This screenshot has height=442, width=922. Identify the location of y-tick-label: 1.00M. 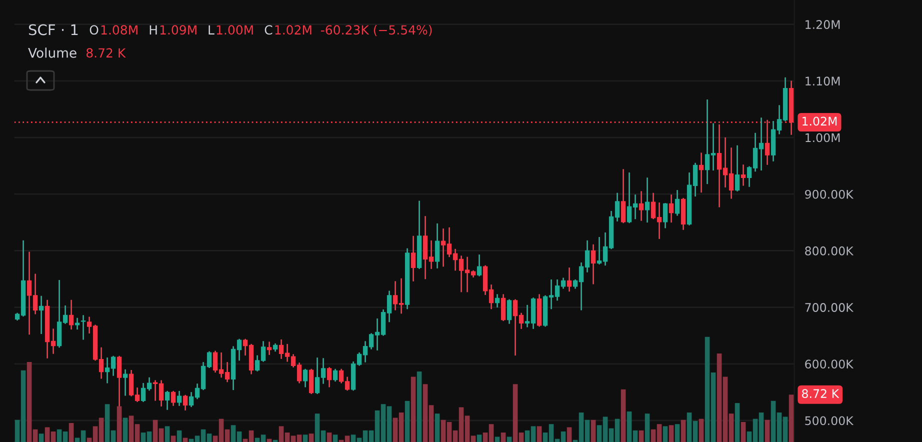
(823, 137).